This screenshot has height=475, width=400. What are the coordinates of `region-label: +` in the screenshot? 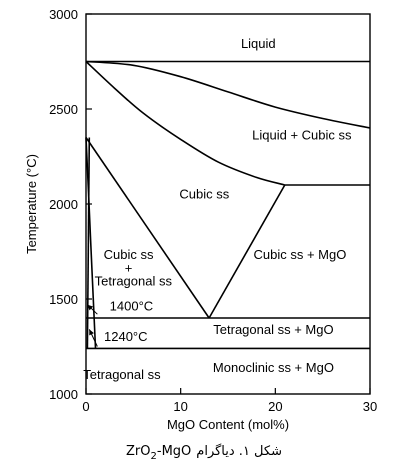 It's located at (129, 267).